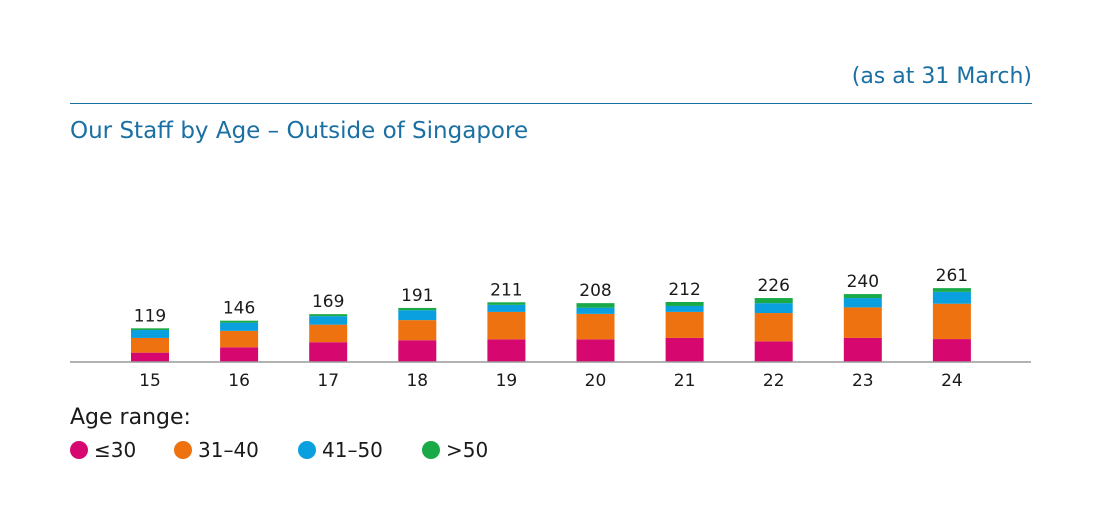 This screenshot has width=1101, height=530. I want to click on blue-dot-icon, so click(307, 450).